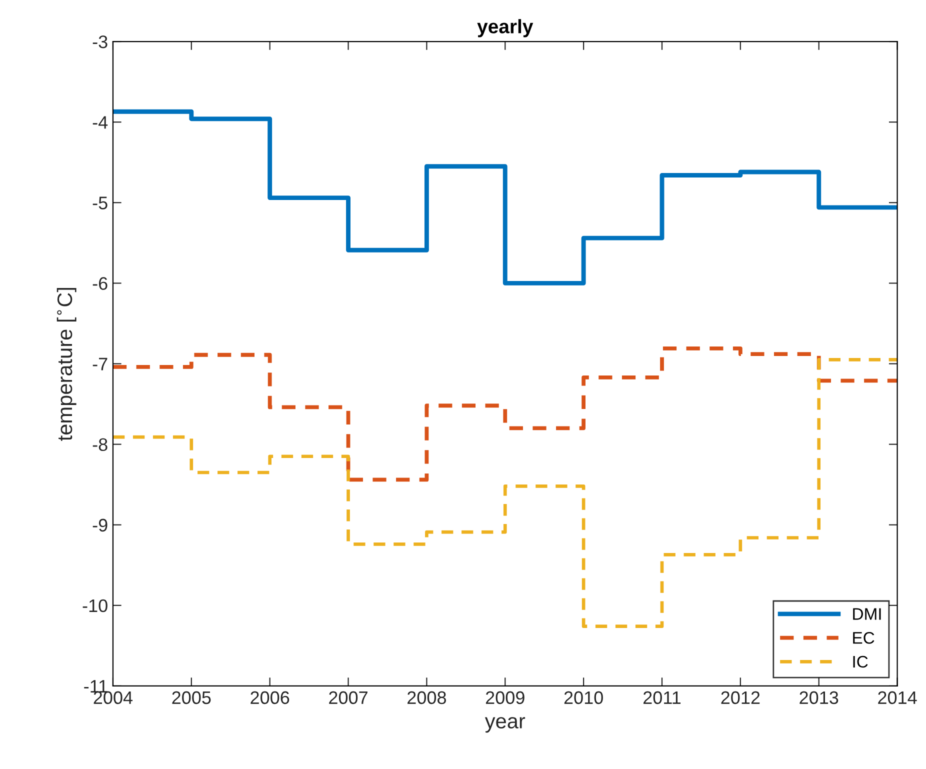 This screenshot has height=769, width=926. What do you see at coordinates (662, 697) in the screenshot?
I see `x-tick-label: 2011` at bounding box center [662, 697].